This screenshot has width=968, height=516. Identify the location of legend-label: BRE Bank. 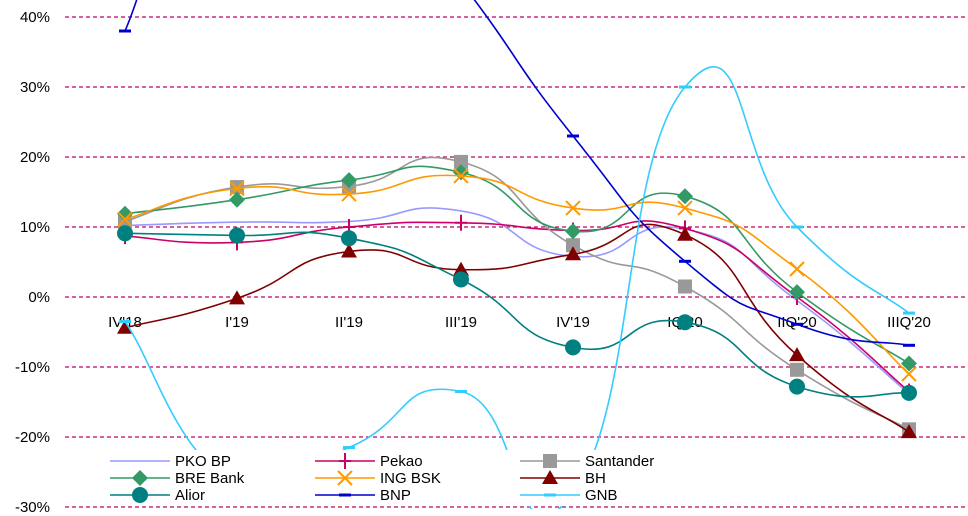
(210, 478).